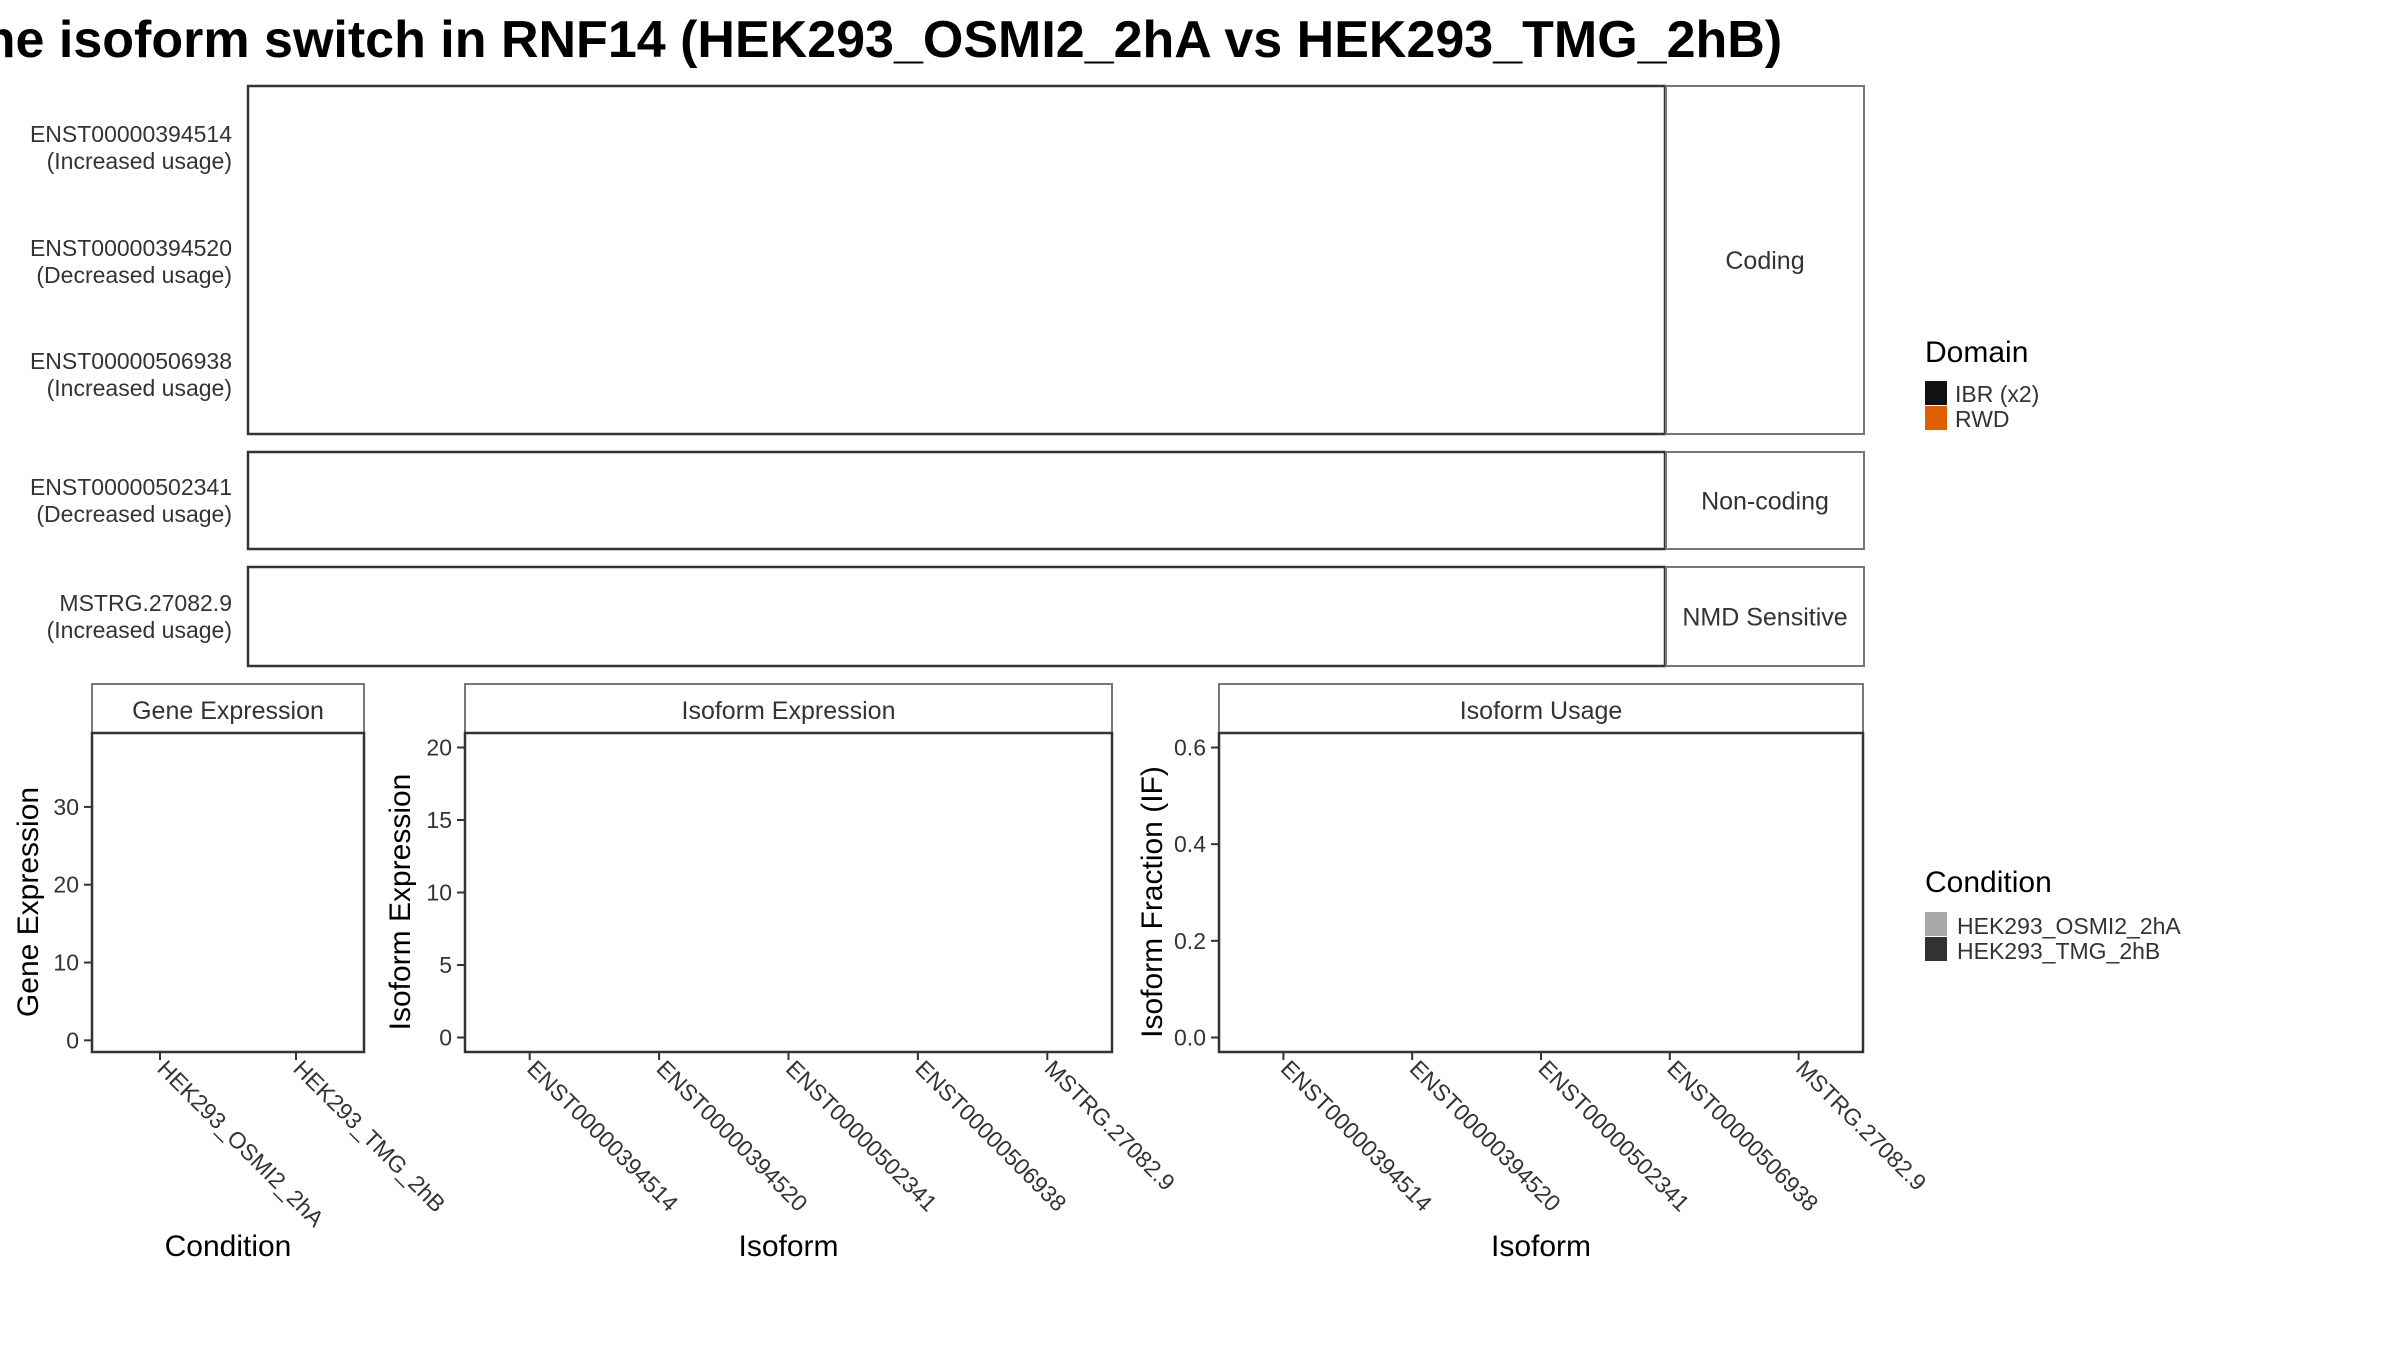 Image resolution: width=2400 pixels, height=1350 pixels. I want to click on legend-label-tmg: HEK293_TMG_2hB, so click(2058, 951).